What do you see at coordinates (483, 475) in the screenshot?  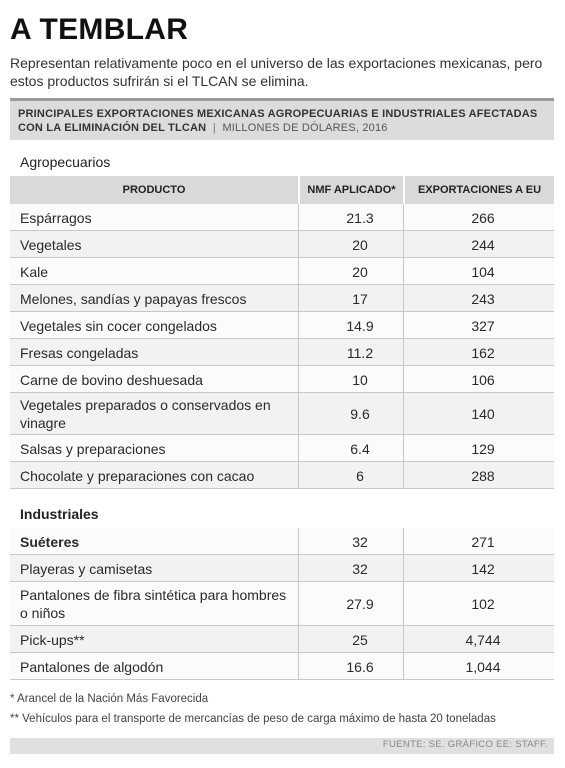 I see `exports-value: 288` at bounding box center [483, 475].